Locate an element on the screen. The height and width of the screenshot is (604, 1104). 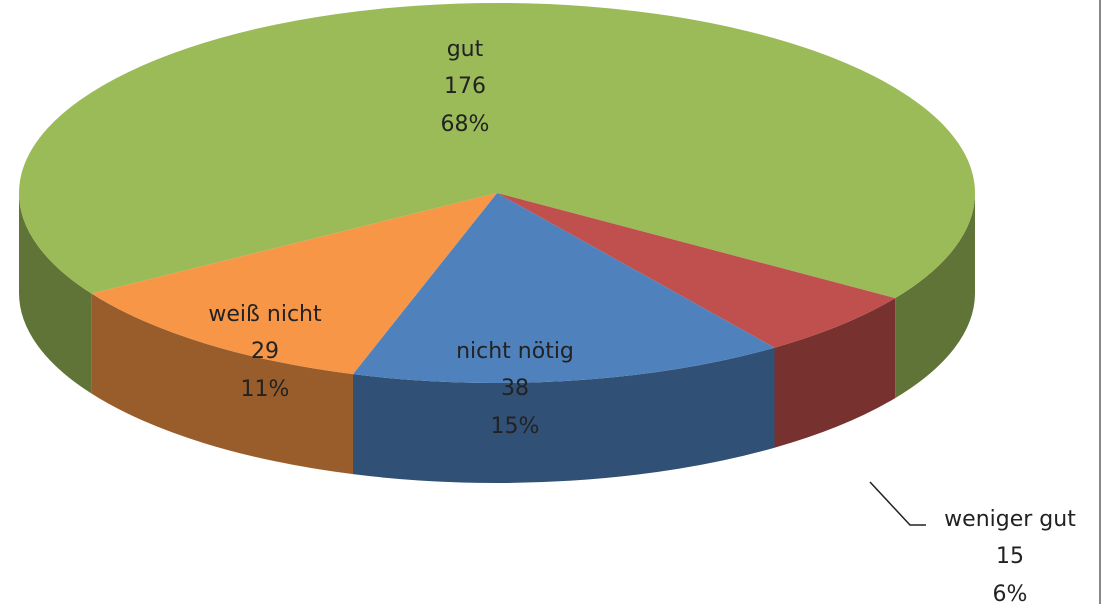
label-percent: 11% is located at coordinates (265, 389).